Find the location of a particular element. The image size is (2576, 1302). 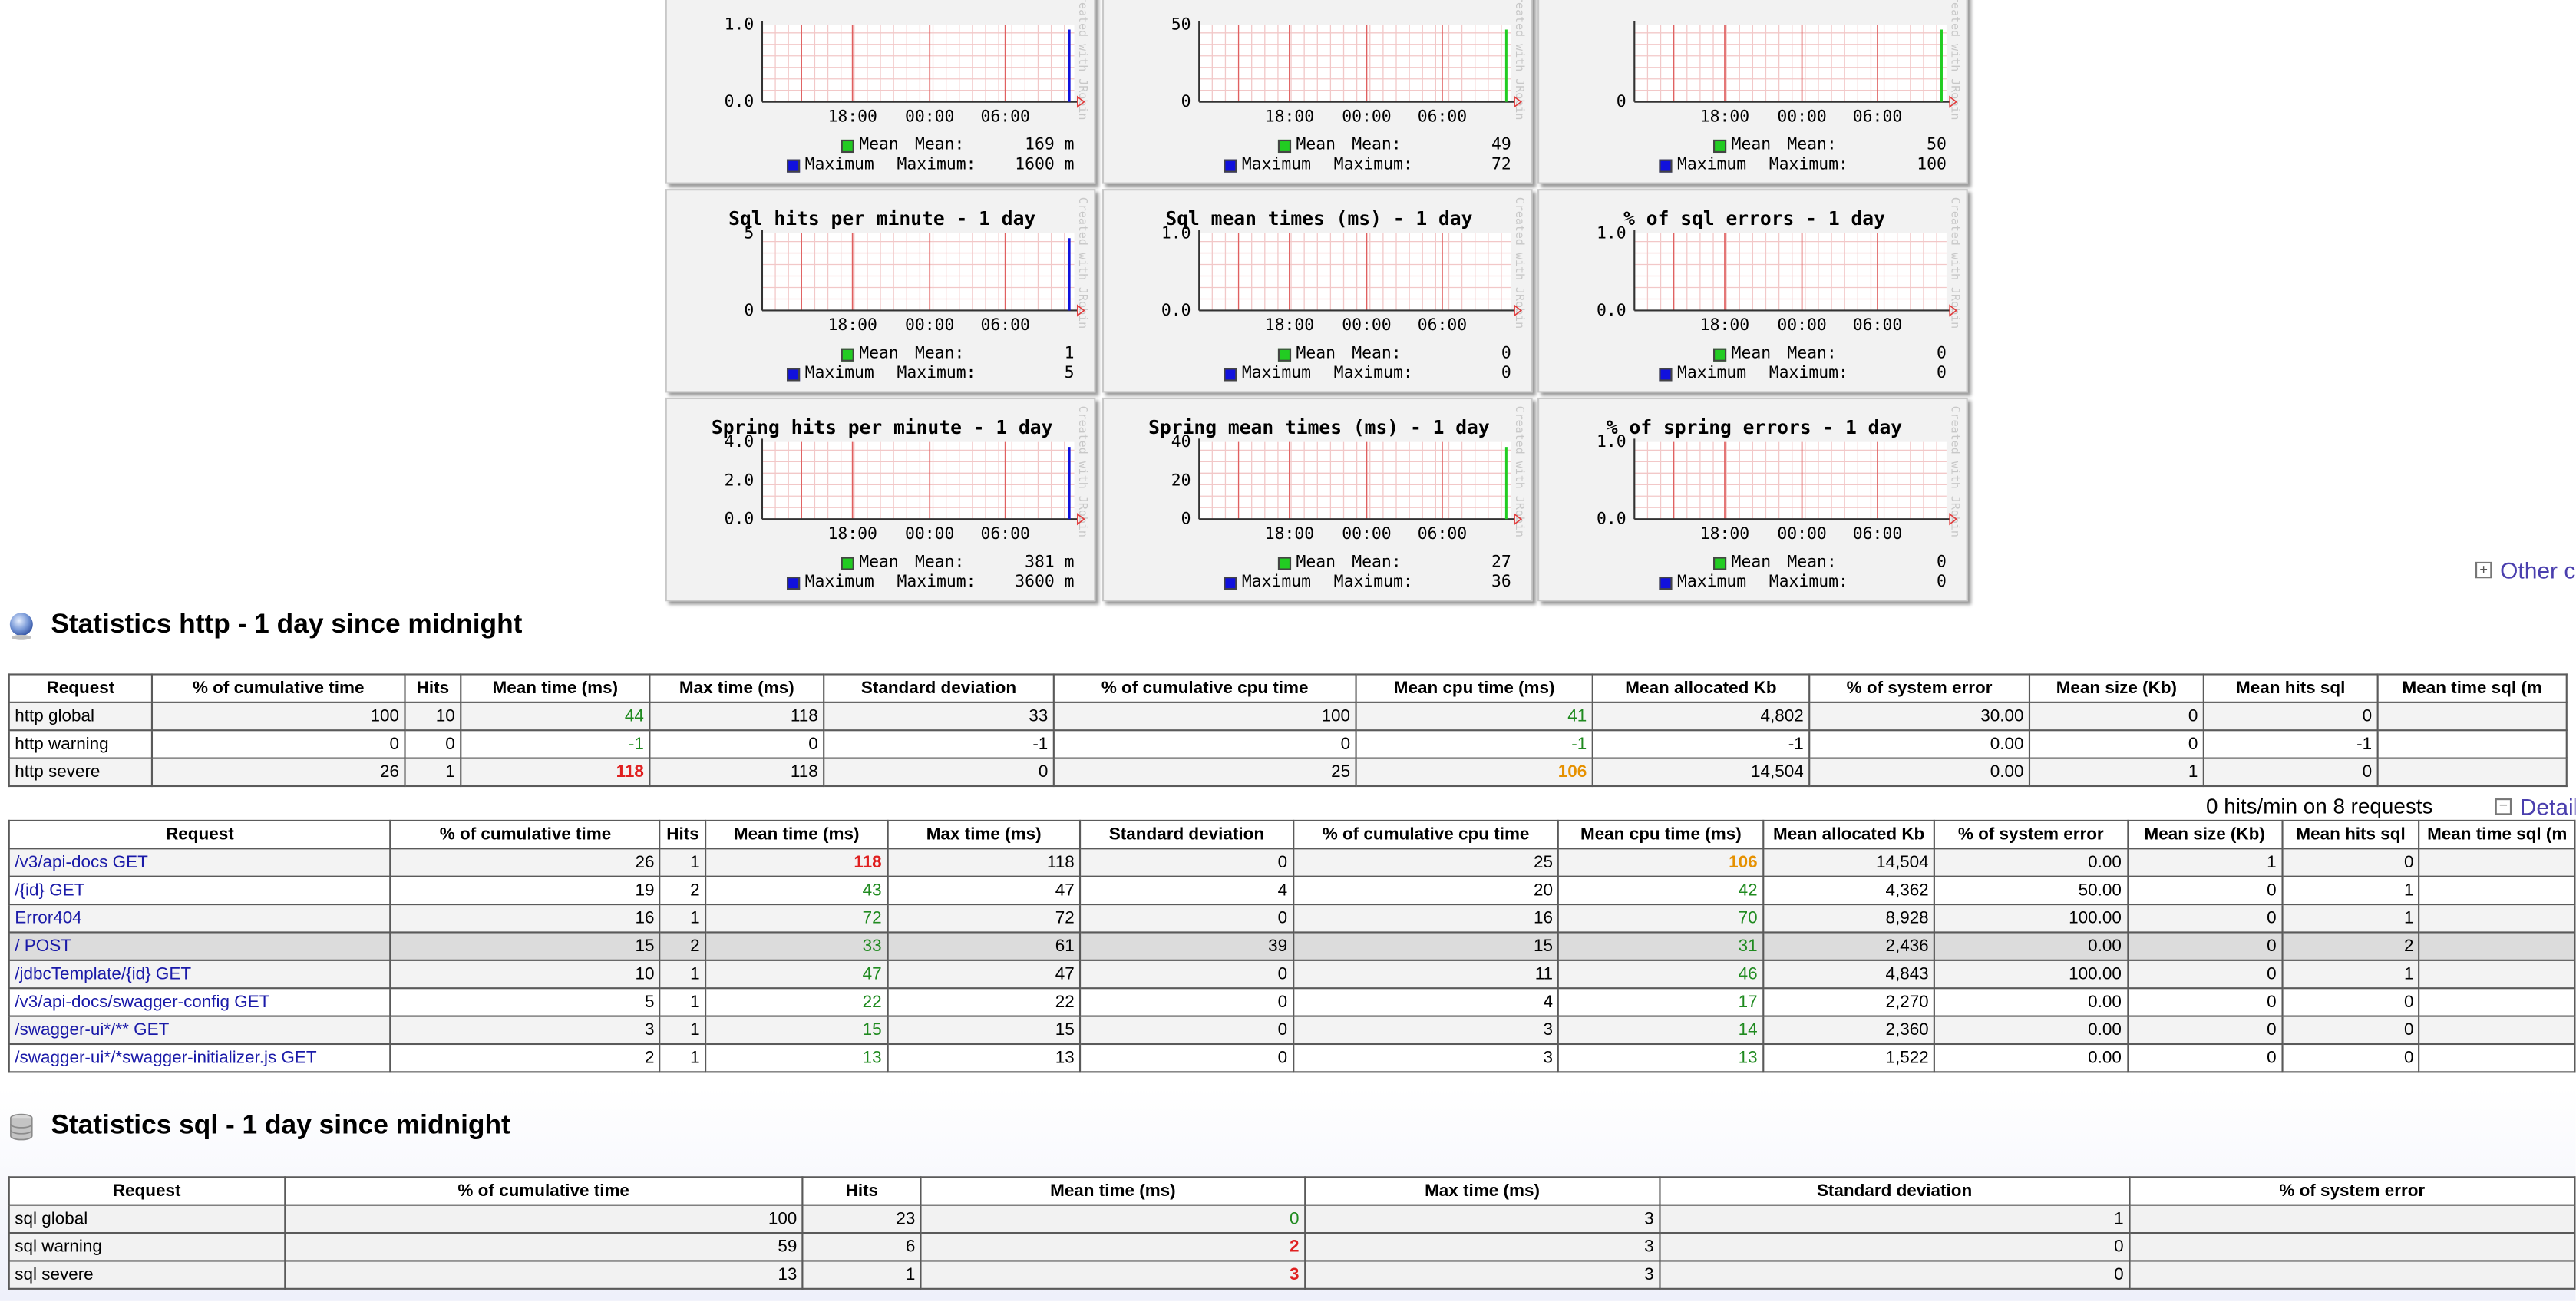

other-charts-label: Other c is located at coordinates (2538, 570).